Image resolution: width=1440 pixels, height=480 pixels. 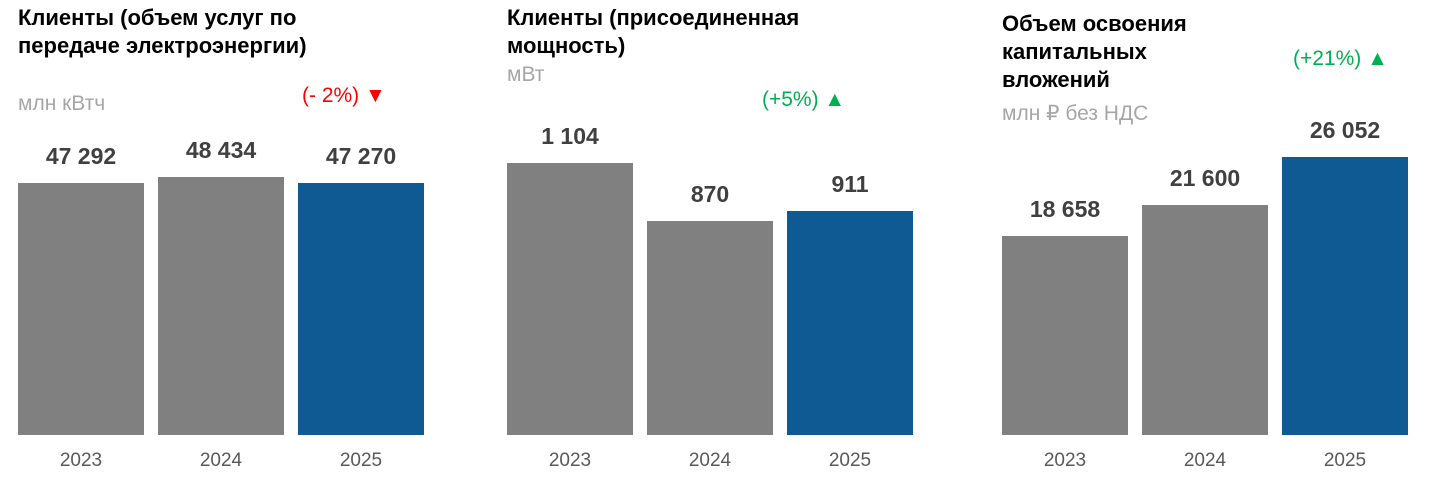 What do you see at coordinates (1094, 51) in the screenshot?
I see `chart-title: Объем освоения капитальных вложений` at bounding box center [1094, 51].